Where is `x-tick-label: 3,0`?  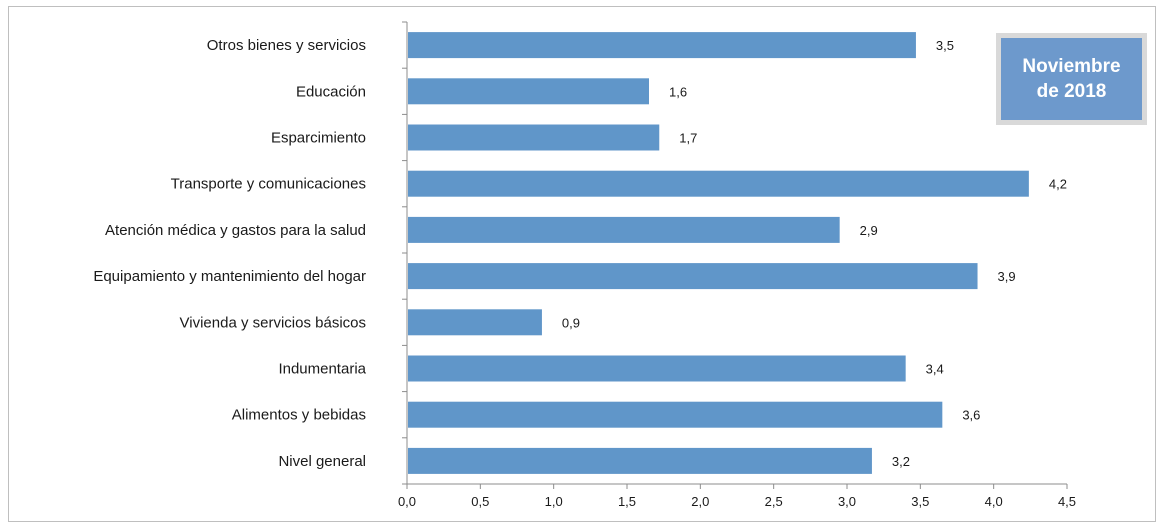
x-tick-label: 3,0 is located at coordinates (847, 501).